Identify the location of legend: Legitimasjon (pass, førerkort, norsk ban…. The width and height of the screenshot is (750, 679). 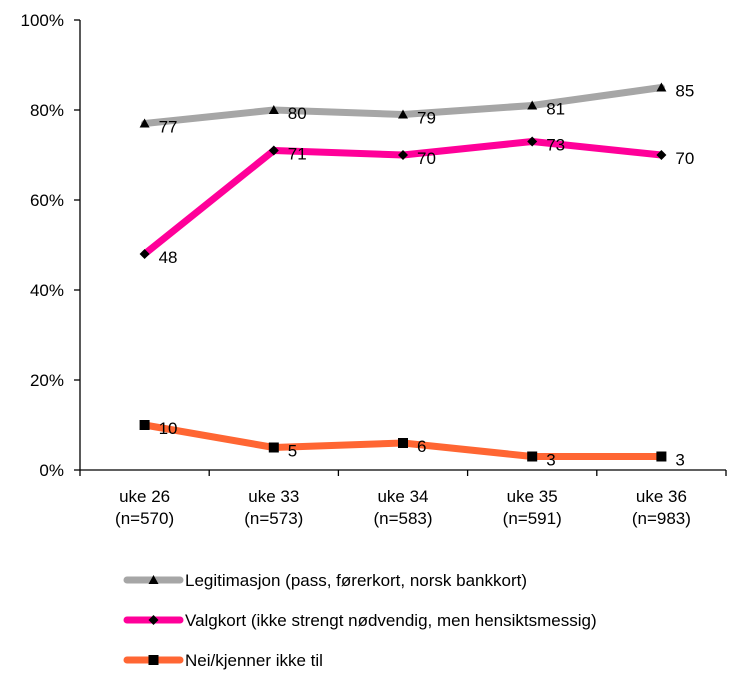
(360, 620).